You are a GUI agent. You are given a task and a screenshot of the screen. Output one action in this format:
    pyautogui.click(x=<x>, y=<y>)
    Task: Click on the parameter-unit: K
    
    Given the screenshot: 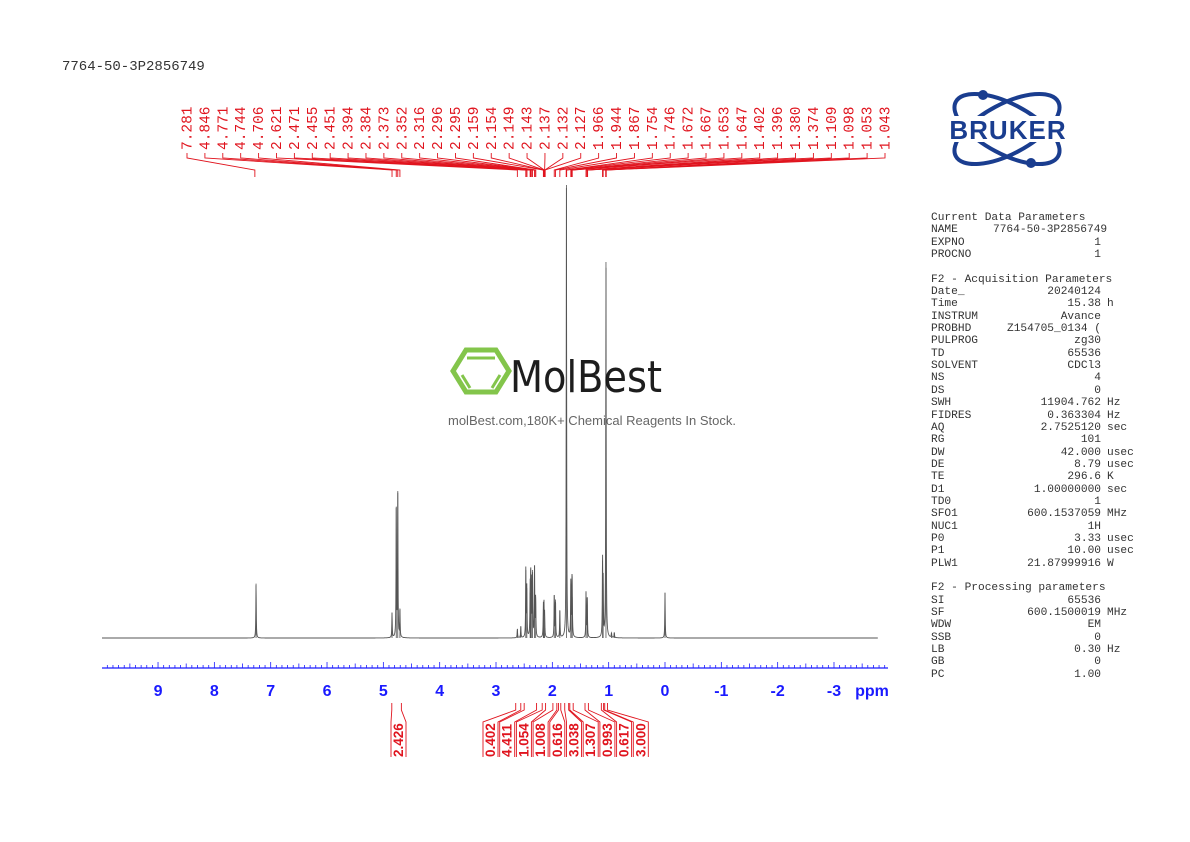 What is the action you would take?
    pyautogui.click(x=1110, y=477)
    